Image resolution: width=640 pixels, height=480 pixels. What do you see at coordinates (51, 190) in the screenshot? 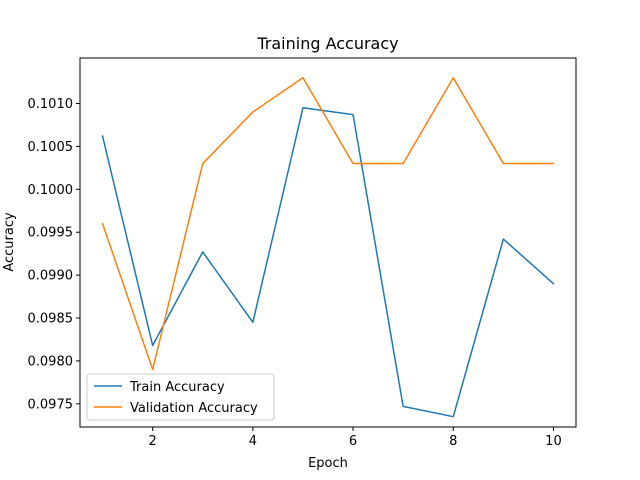
I see `y-tick-label: 0.1000` at bounding box center [51, 190].